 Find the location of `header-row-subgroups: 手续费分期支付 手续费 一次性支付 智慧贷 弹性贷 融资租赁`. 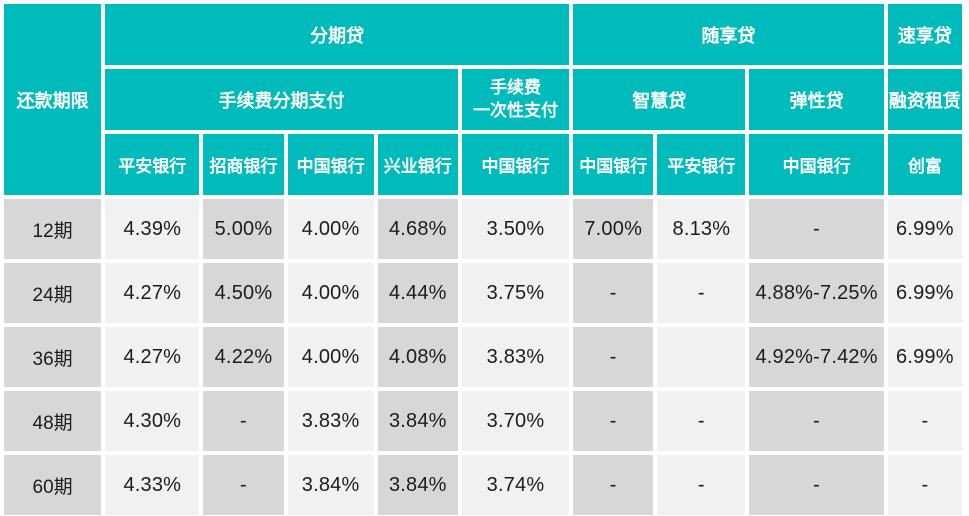

header-row-subgroups: 手续费分期支付 手续费 一次性支付 智慧贷 弹性贷 融资租赁 is located at coordinates (483, 99).